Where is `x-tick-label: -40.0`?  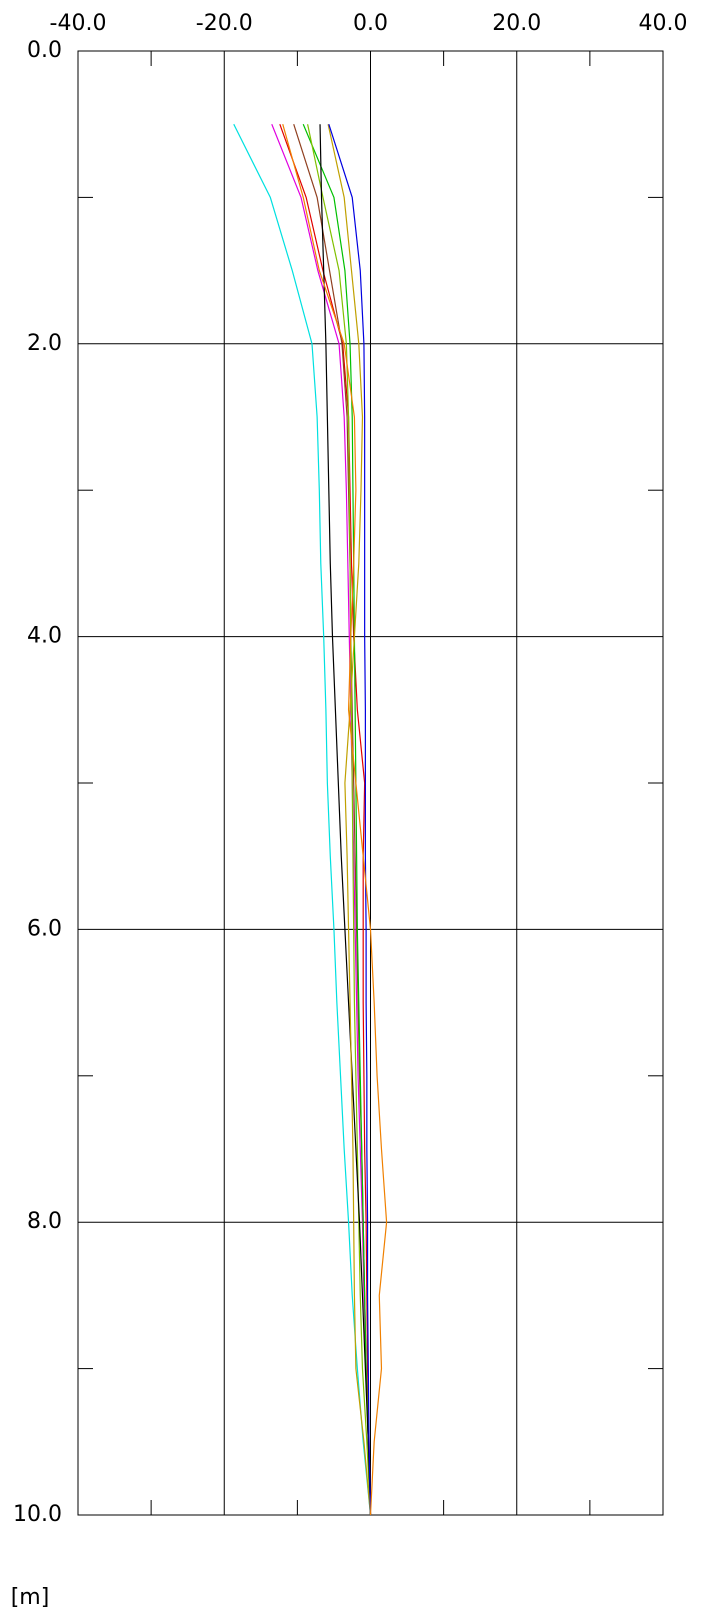
x-tick-label: -40.0 is located at coordinates (78, 23).